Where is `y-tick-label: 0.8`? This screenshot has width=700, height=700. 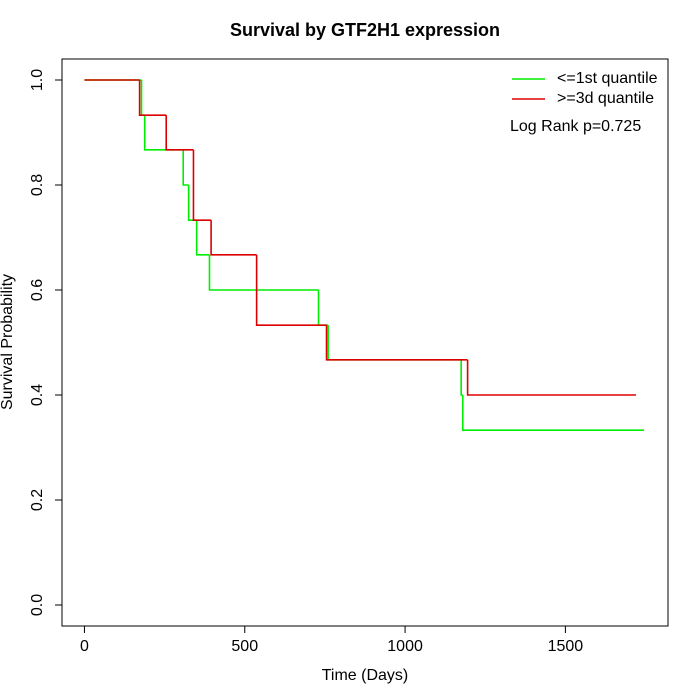 y-tick-label: 0.8 is located at coordinates (37, 185).